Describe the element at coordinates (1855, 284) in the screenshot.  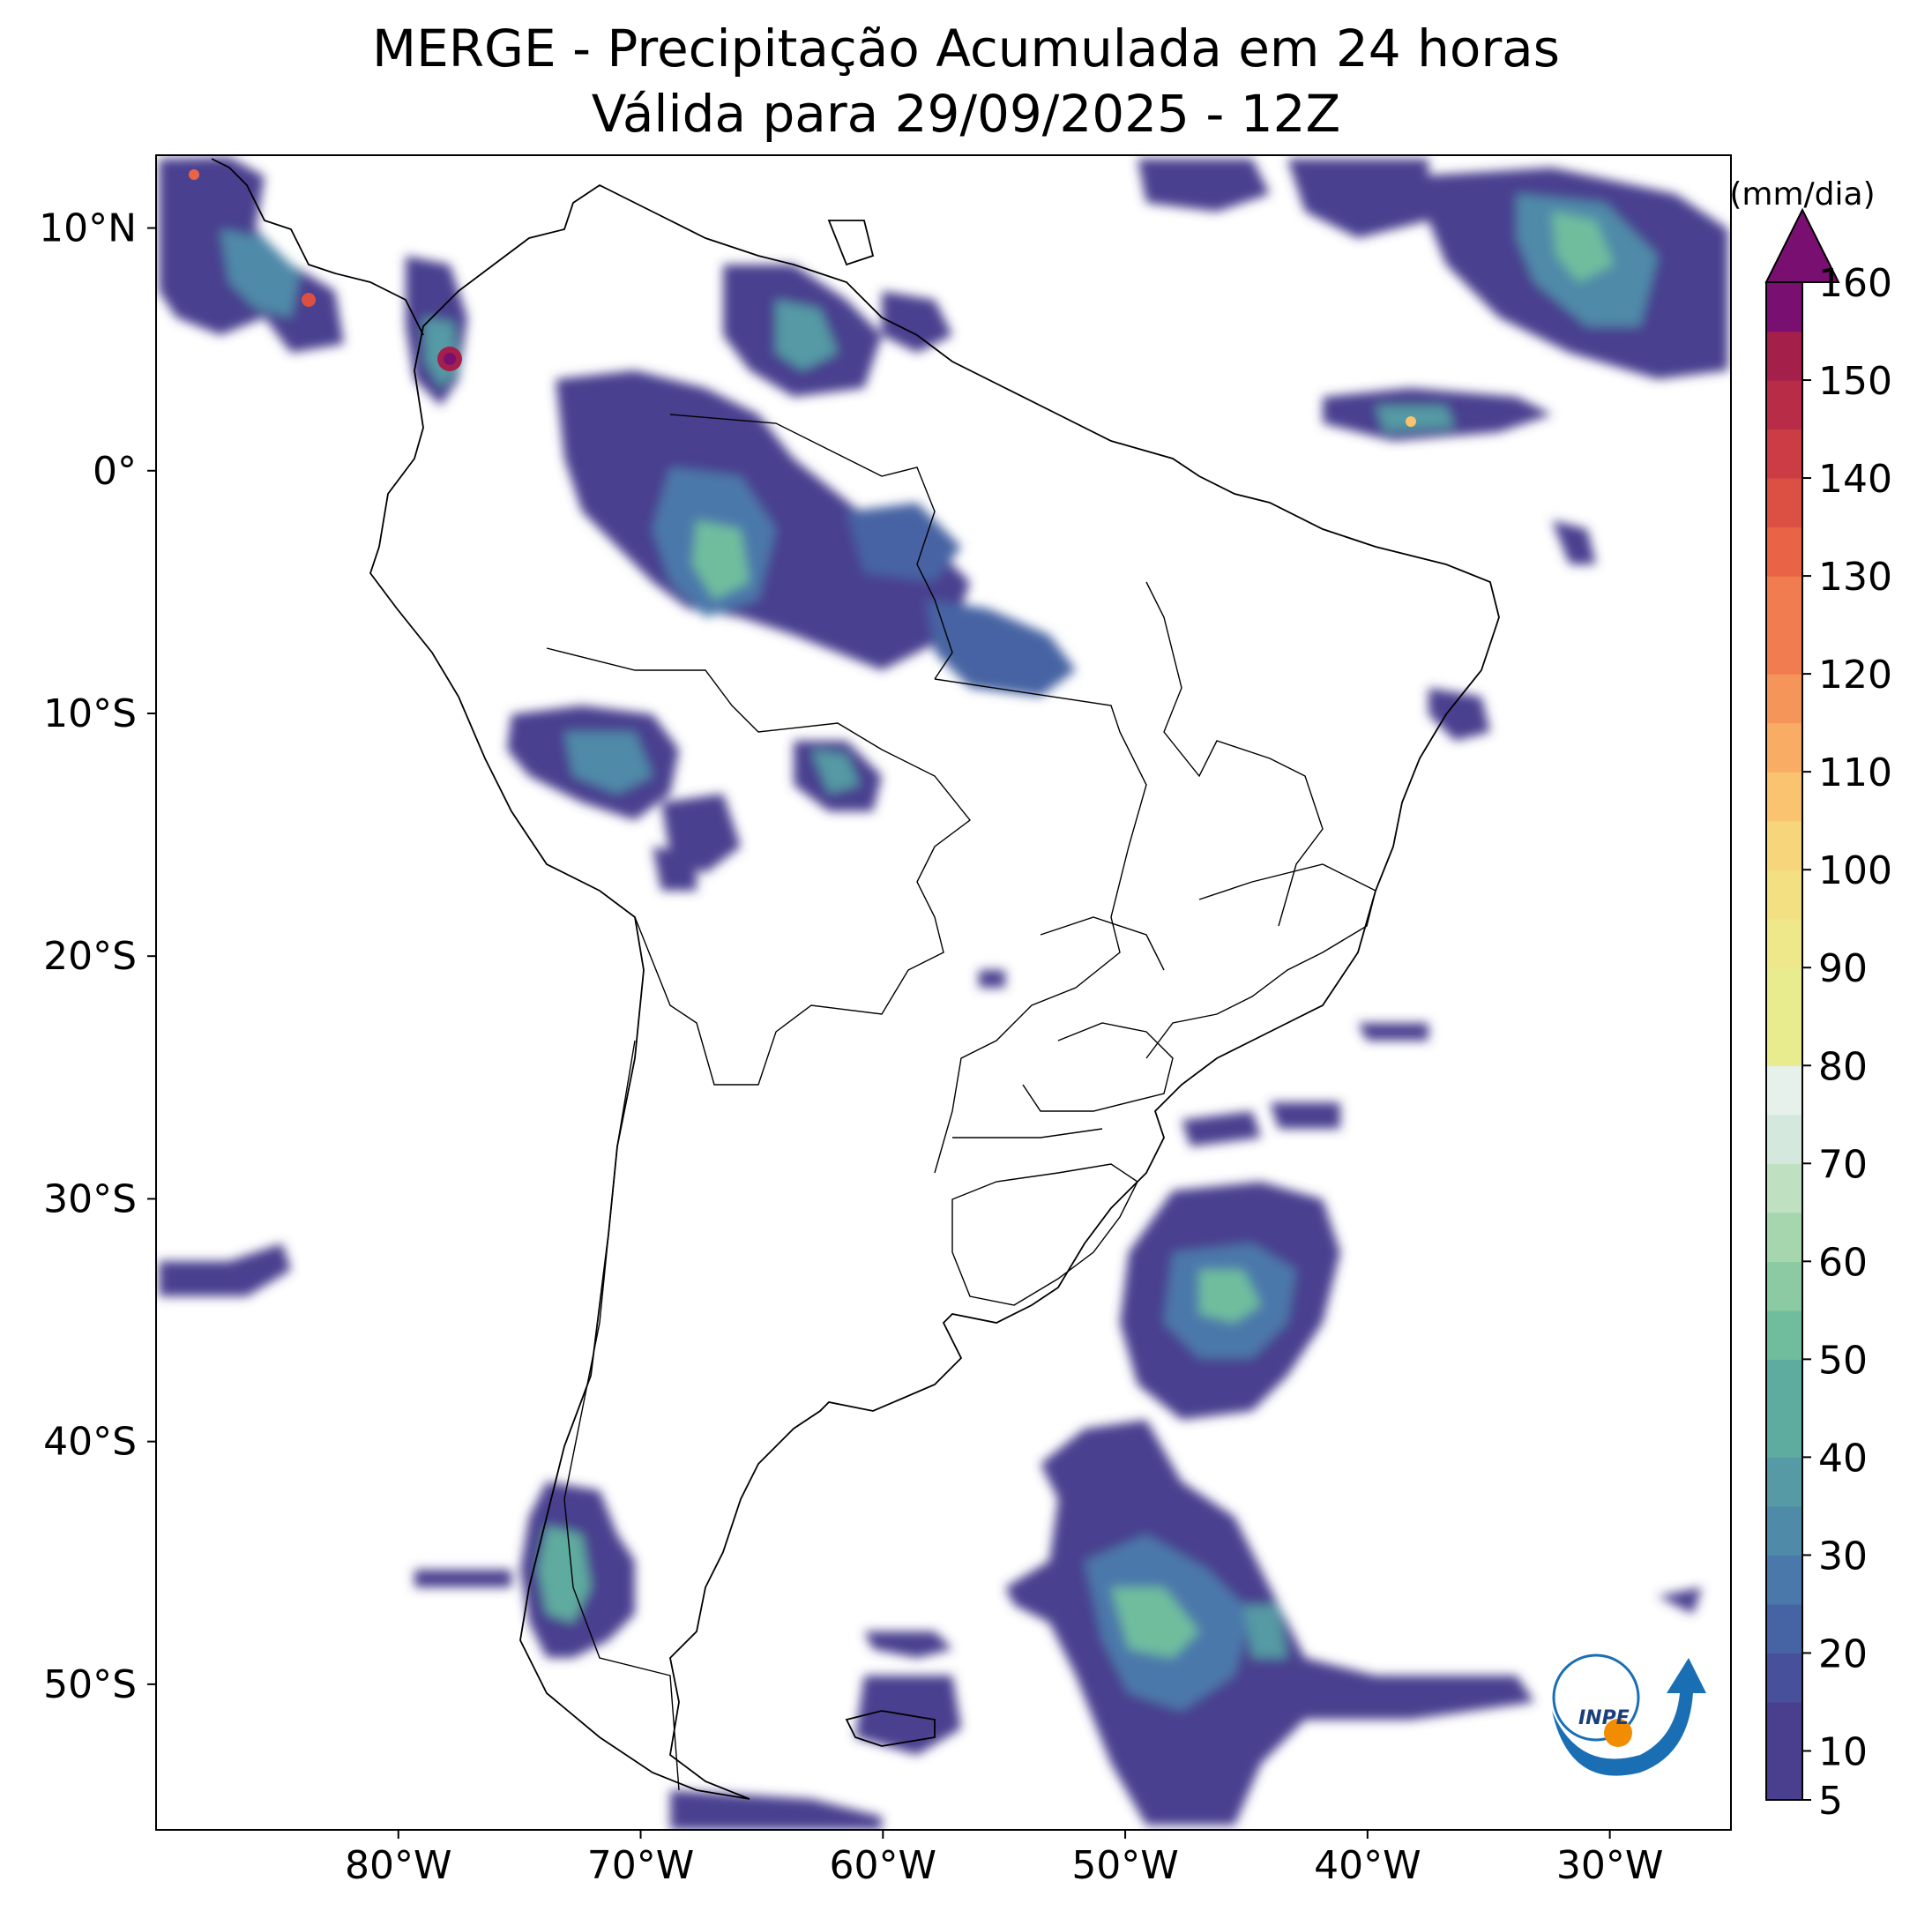
I see `colorbar-tick-label: 160` at that location.